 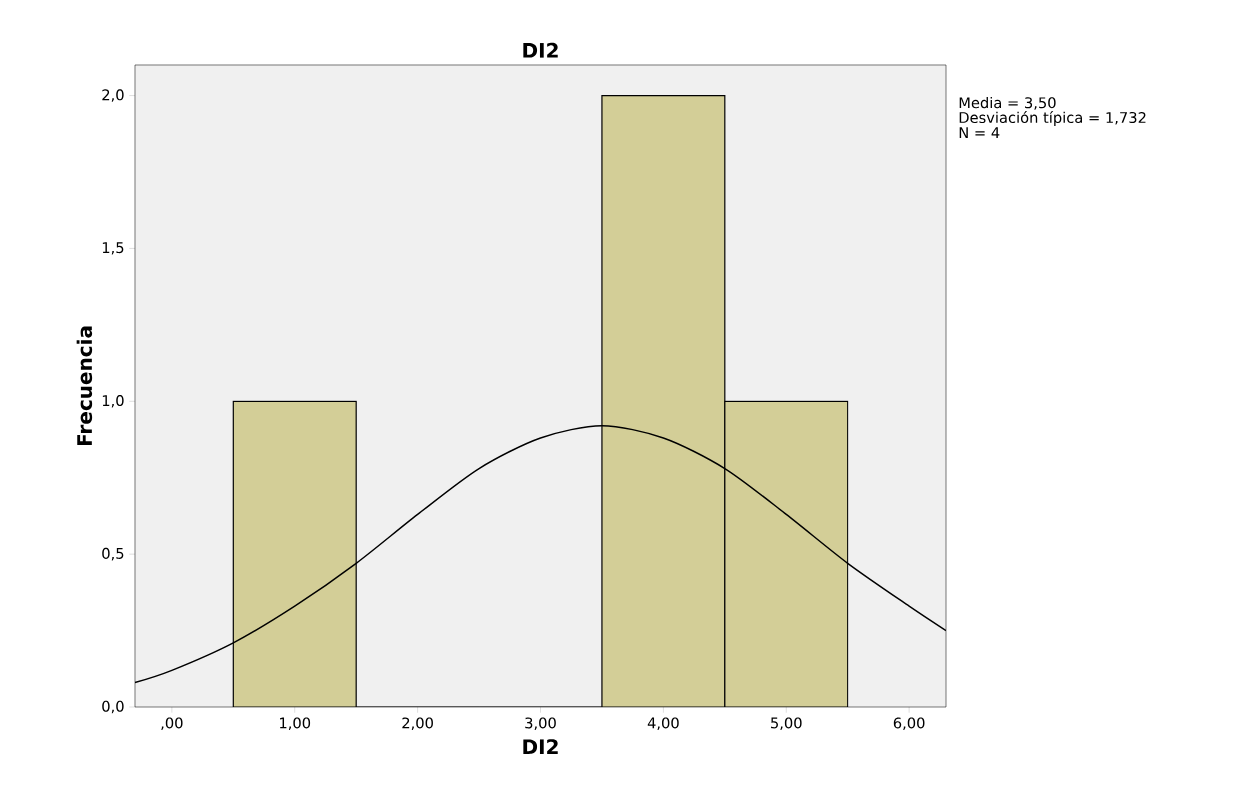 I want to click on x-tick-label: ,00, so click(x=172, y=723).